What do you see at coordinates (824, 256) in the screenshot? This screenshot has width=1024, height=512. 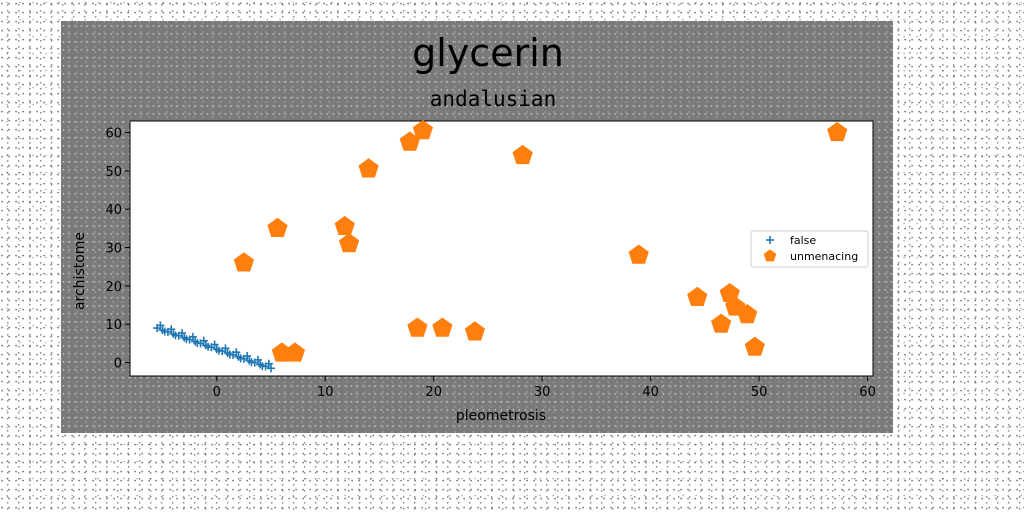 I see `legend-label-unmenacing: unmenacing` at bounding box center [824, 256].